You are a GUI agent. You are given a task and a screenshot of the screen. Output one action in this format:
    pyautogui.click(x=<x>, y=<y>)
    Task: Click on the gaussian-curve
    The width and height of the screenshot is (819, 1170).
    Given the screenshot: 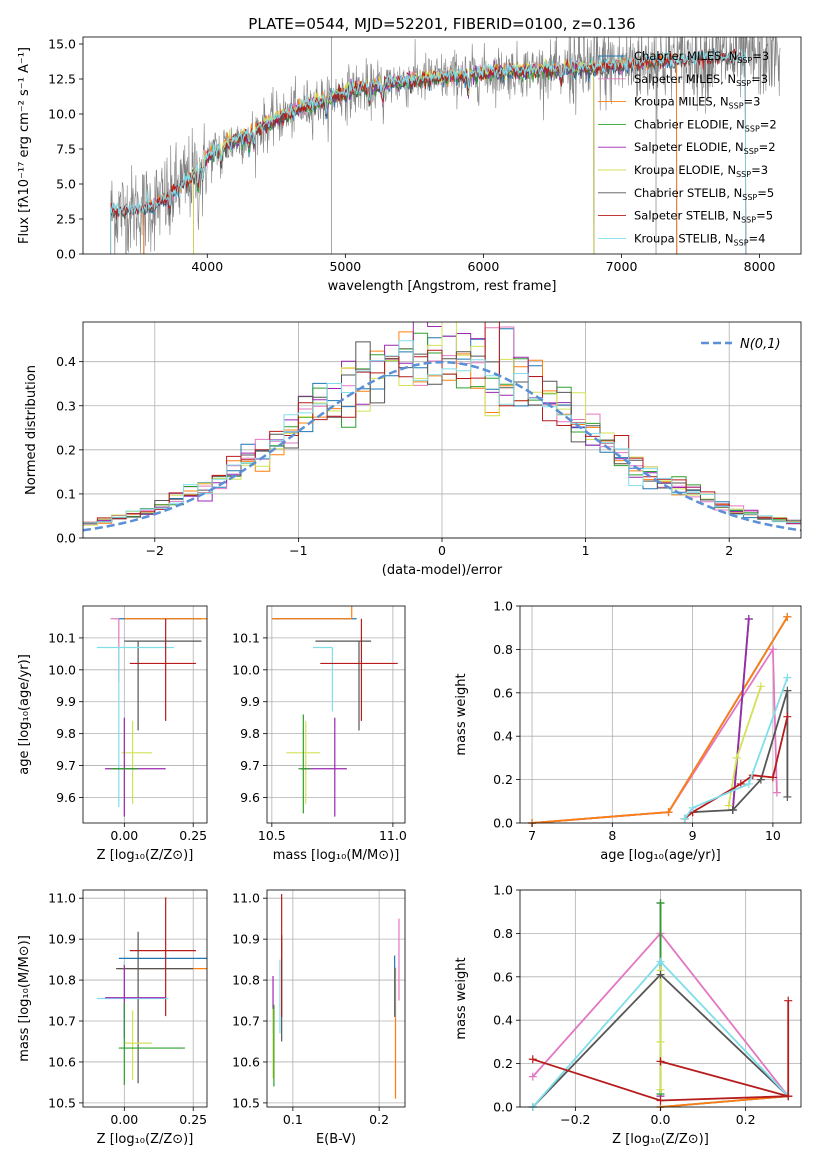 What is the action you would take?
    pyautogui.click(x=442, y=446)
    